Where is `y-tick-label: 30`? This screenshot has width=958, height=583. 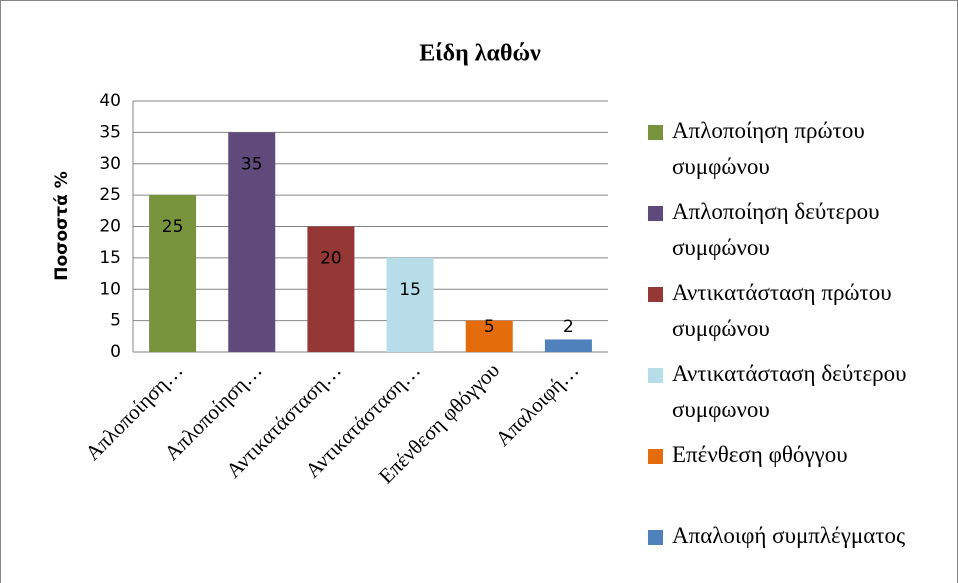 y-tick-label: 30 is located at coordinates (110, 164).